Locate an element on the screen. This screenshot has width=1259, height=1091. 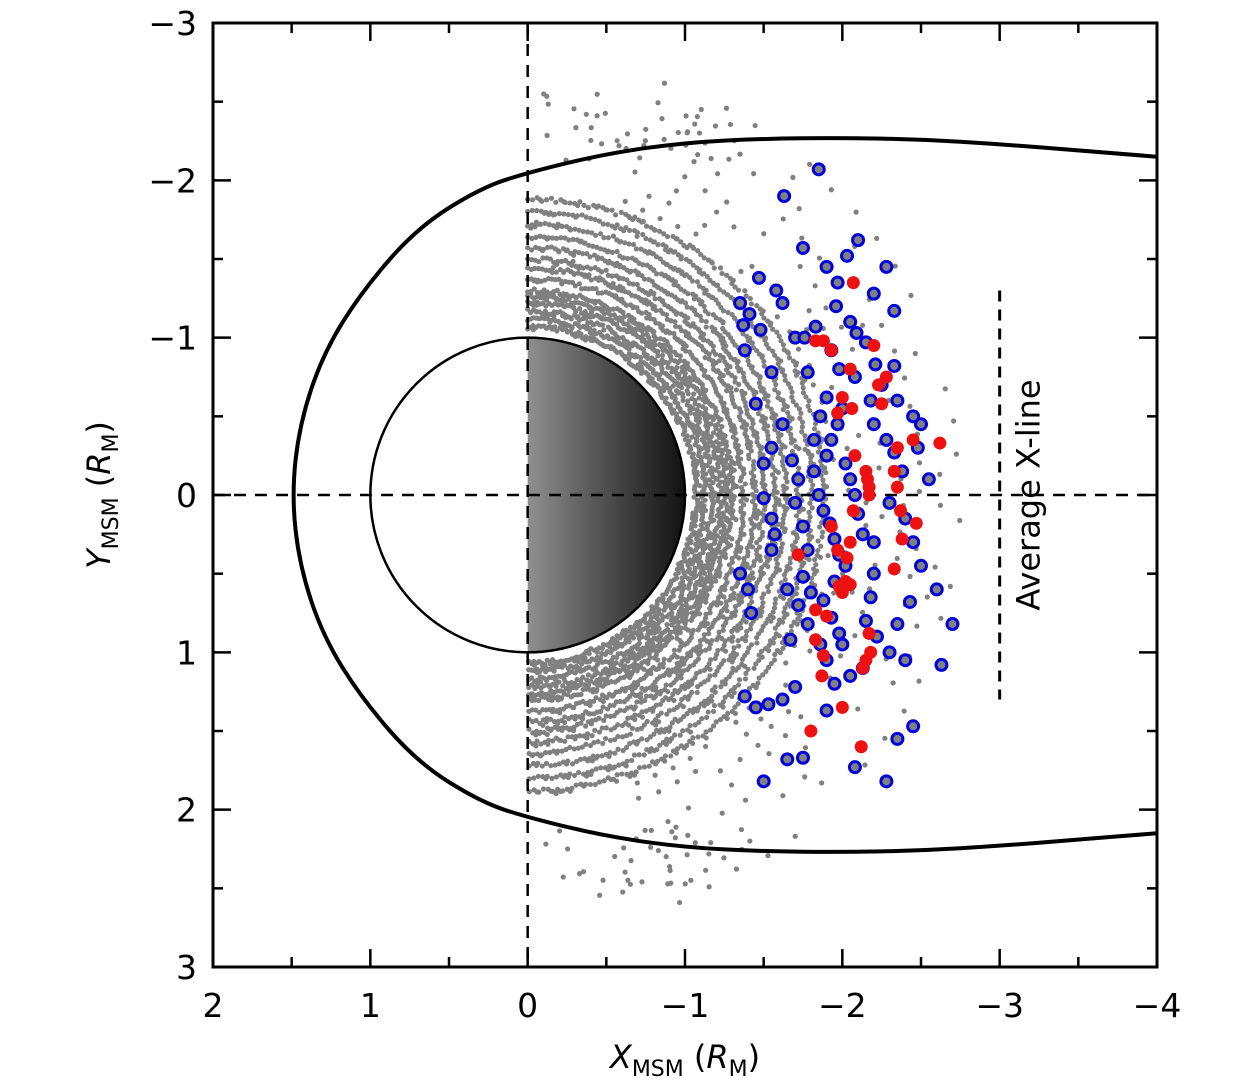
x-tick-label: −3 is located at coordinates (999, 1005).